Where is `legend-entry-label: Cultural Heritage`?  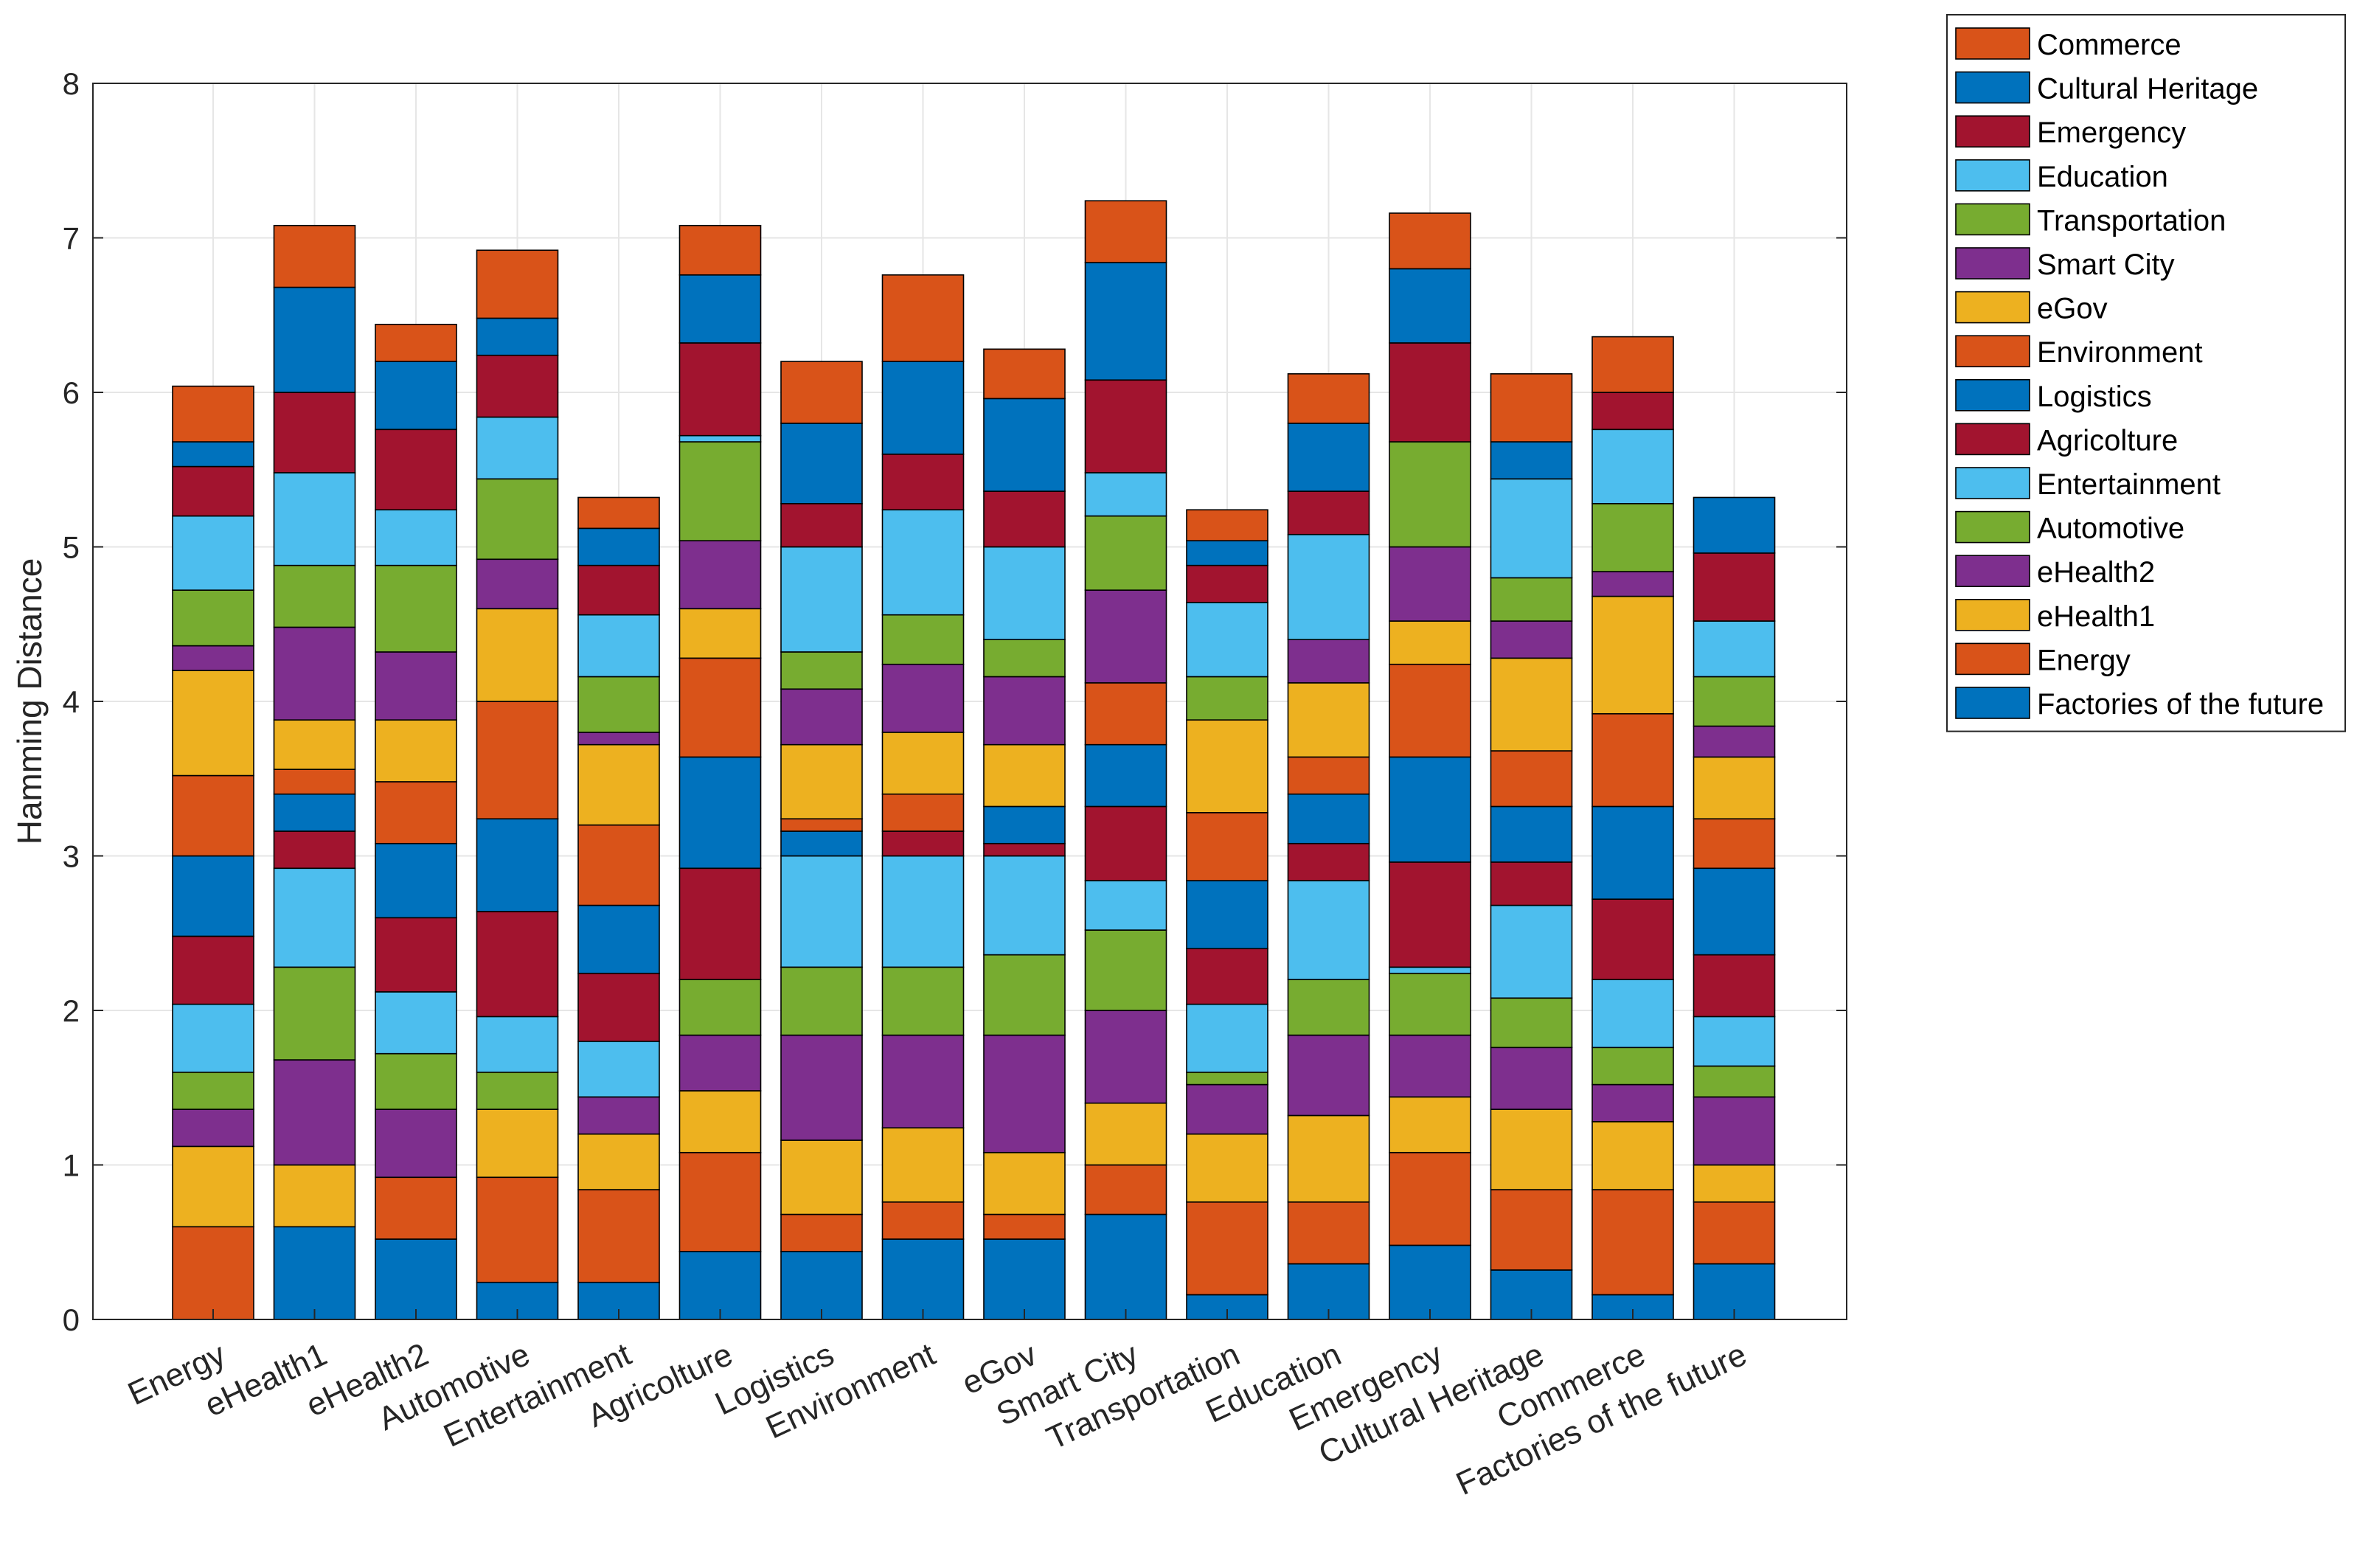
legend-entry-label: Cultural Heritage is located at coordinates (2147, 89).